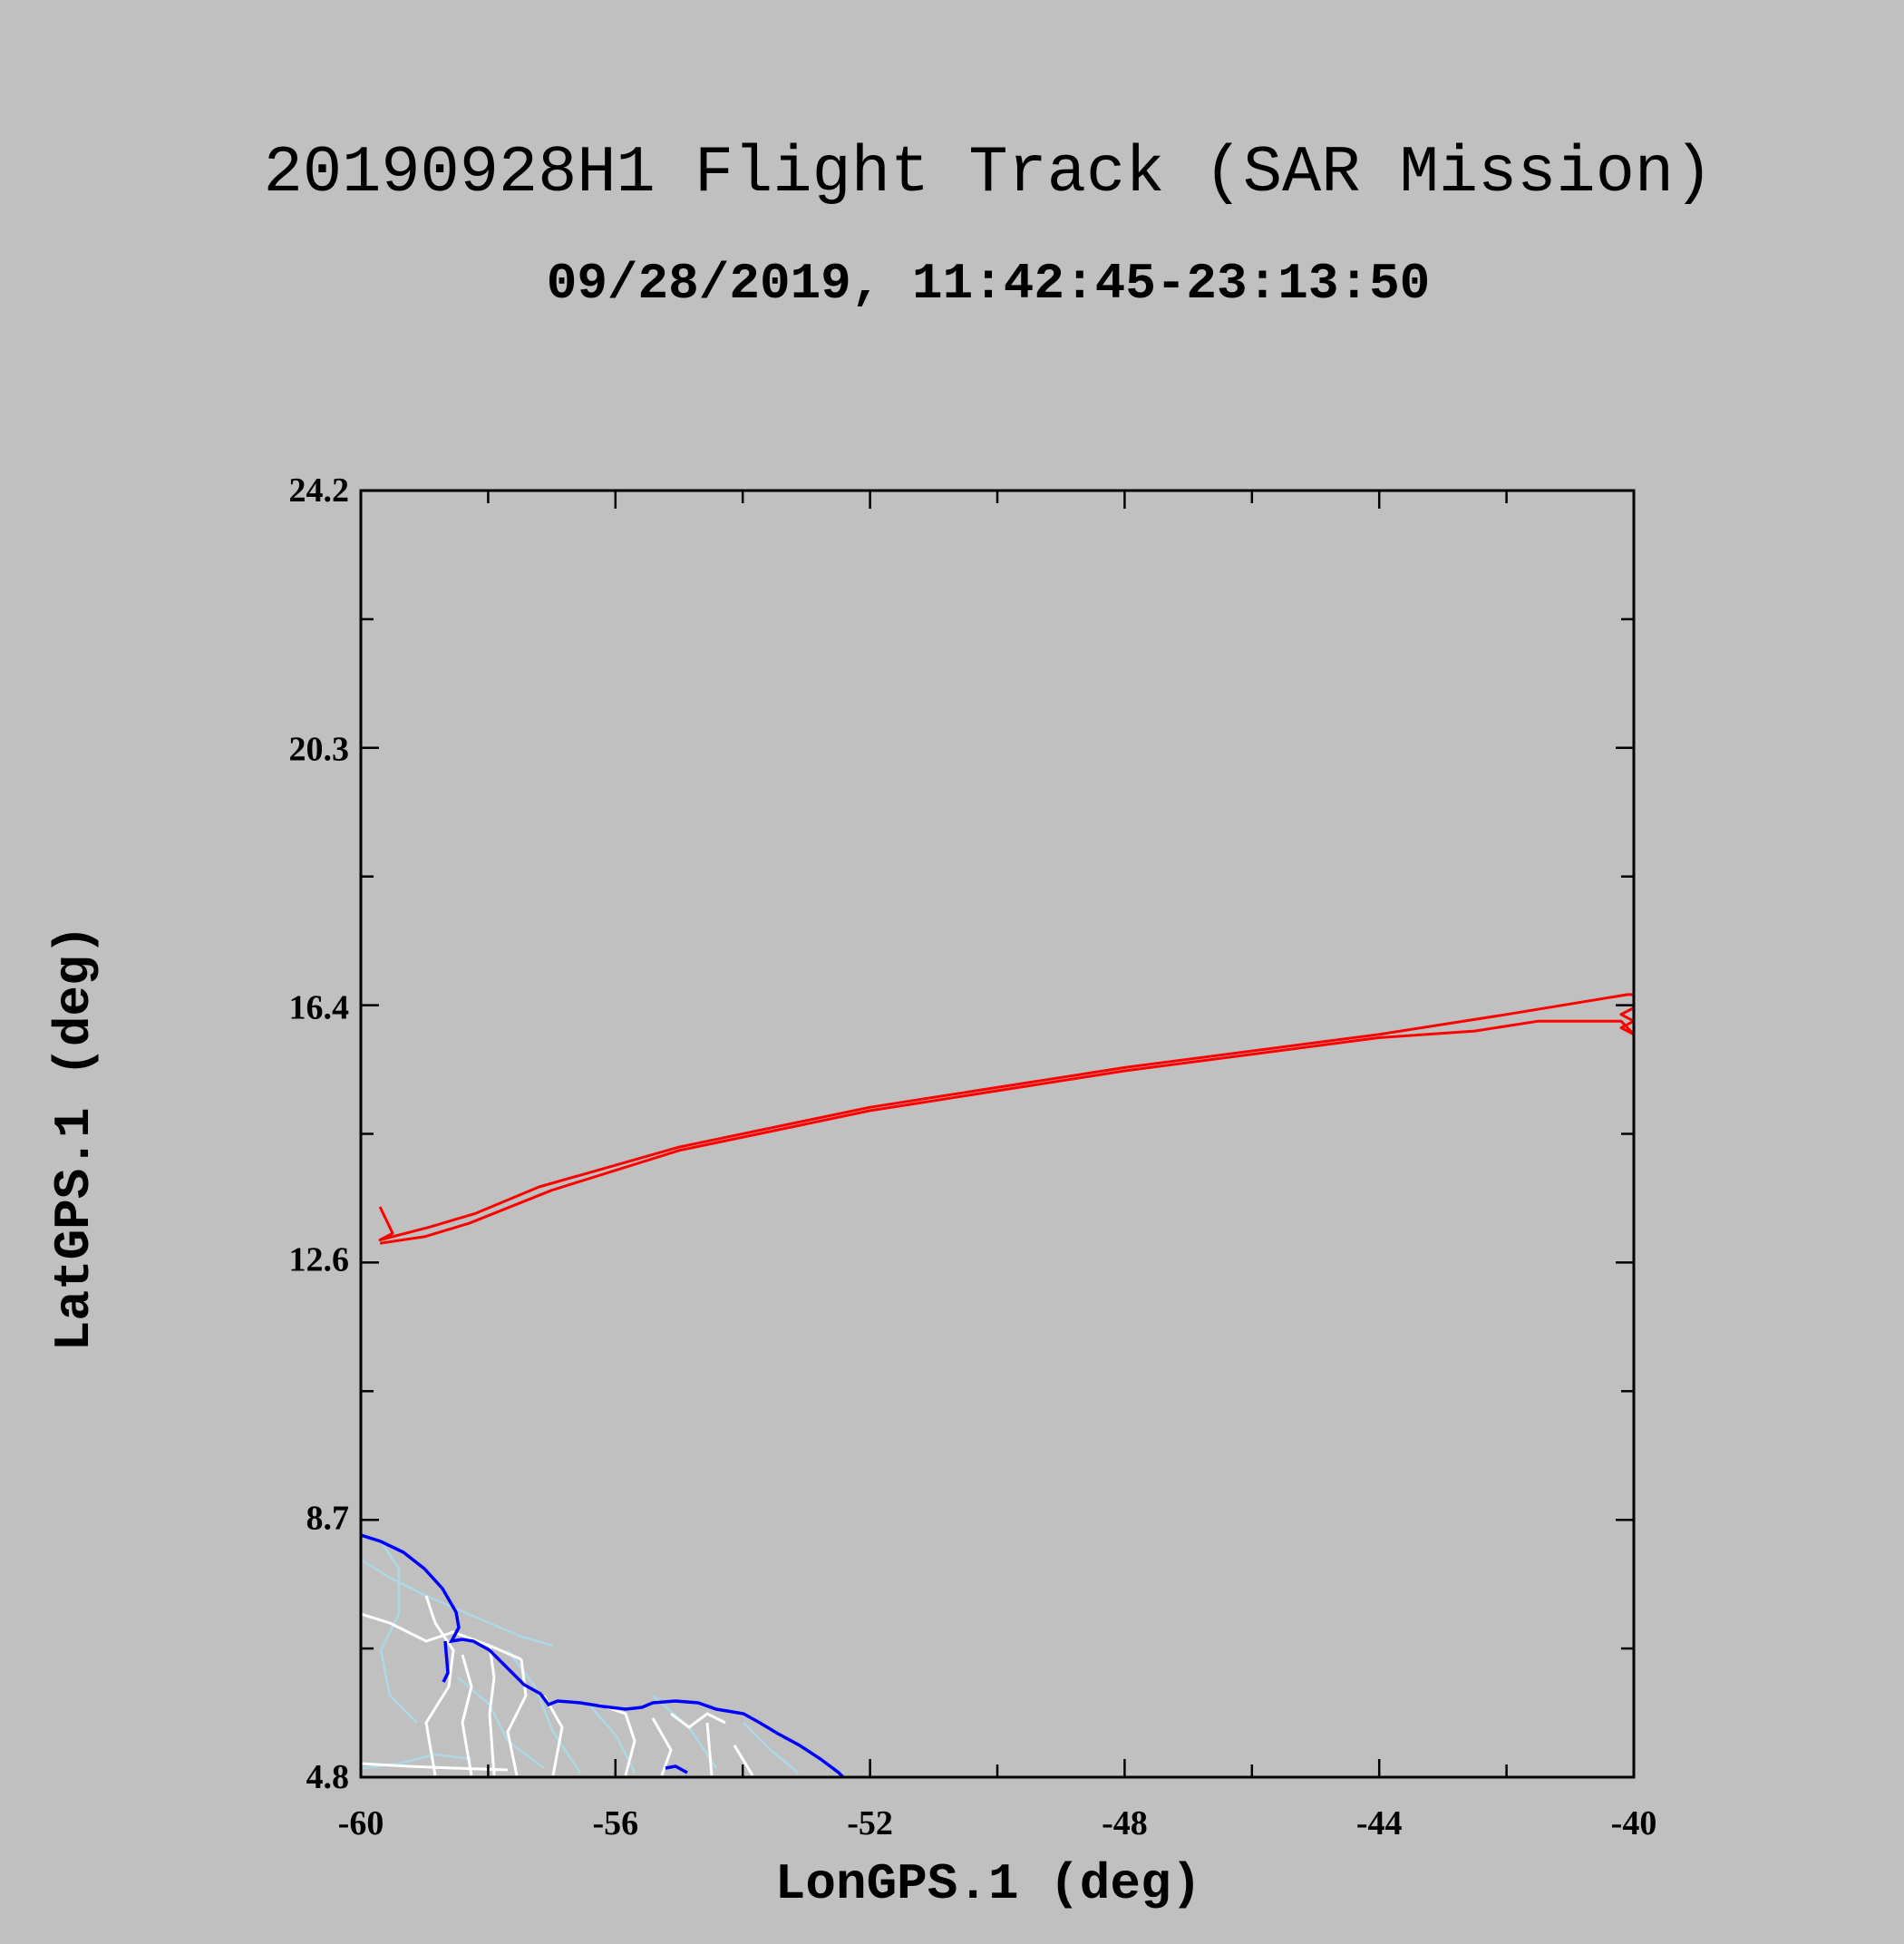 This screenshot has height=1944, width=1904. Describe the element at coordinates (988, 1884) in the screenshot. I see `x-axis-title: LonGPS.1 (deg)` at that location.